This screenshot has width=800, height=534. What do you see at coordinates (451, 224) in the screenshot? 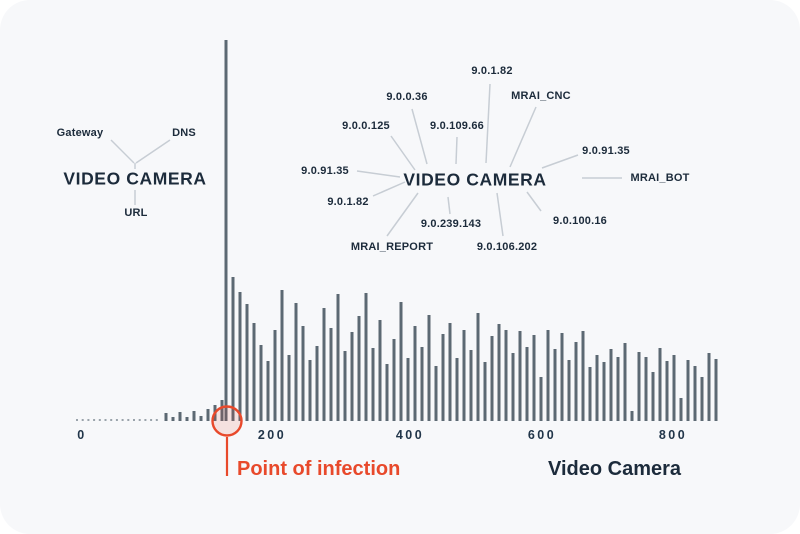
I see `network-node-label: 9.0.239.143` at bounding box center [451, 224].